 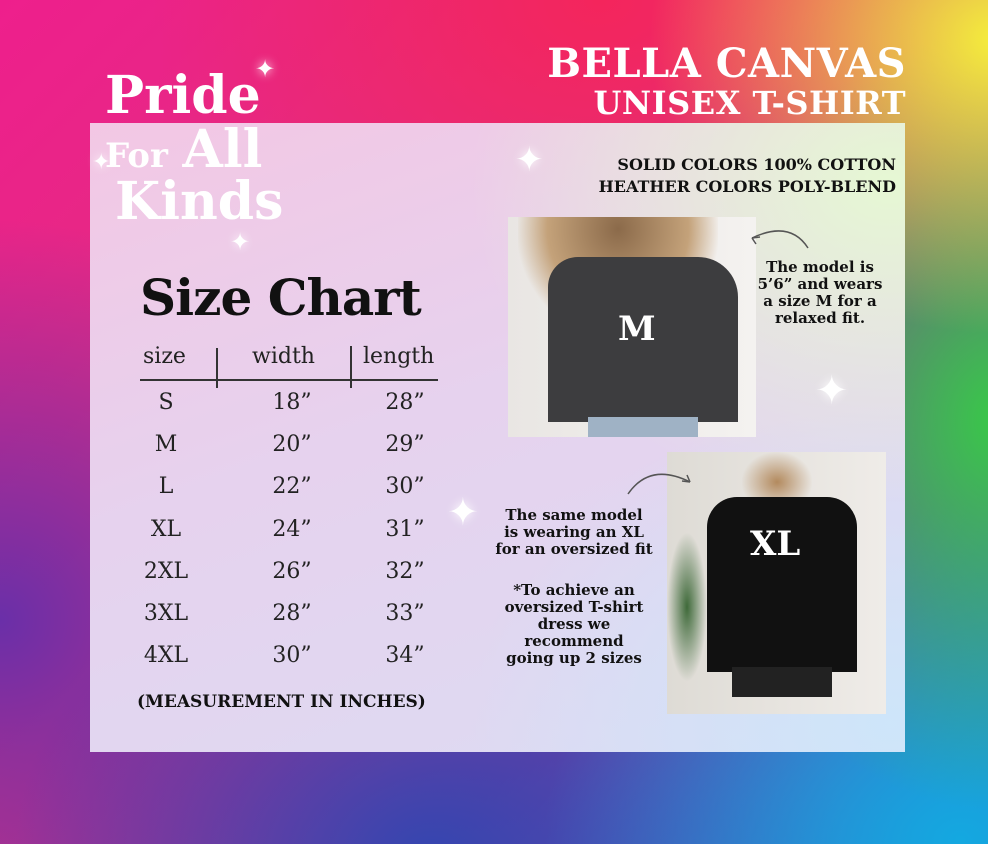 What do you see at coordinates (164, 356) in the screenshot?
I see `header-size: size` at bounding box center [164, 356].